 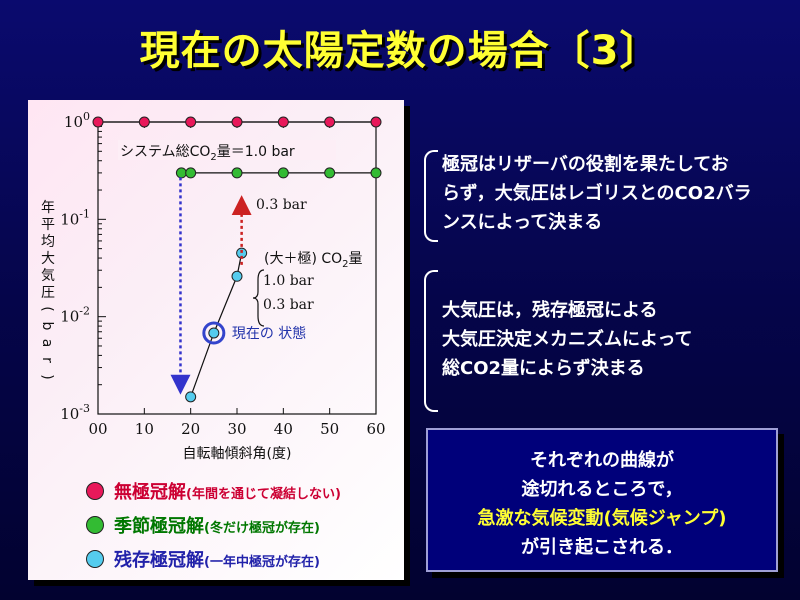 What do you see at coordinates (329, 429) in the screenshot?
I see `x-tick-label: 50` at bounding box center [329, 429].